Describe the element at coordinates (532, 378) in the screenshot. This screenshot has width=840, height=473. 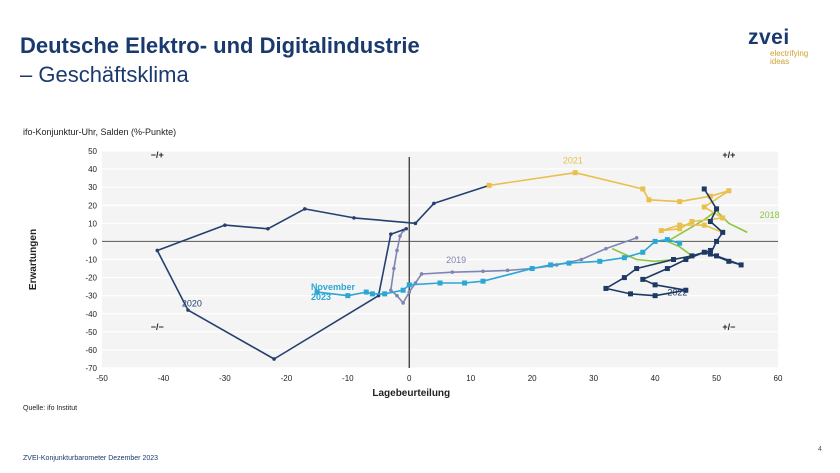
I see `x-tick-label: 20` at that location.